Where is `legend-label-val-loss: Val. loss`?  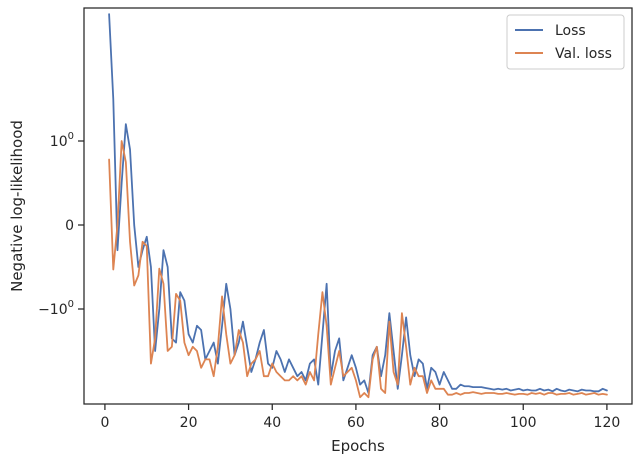 legend-label-val-loss: Val. loss is located at coordinates (583, 54).